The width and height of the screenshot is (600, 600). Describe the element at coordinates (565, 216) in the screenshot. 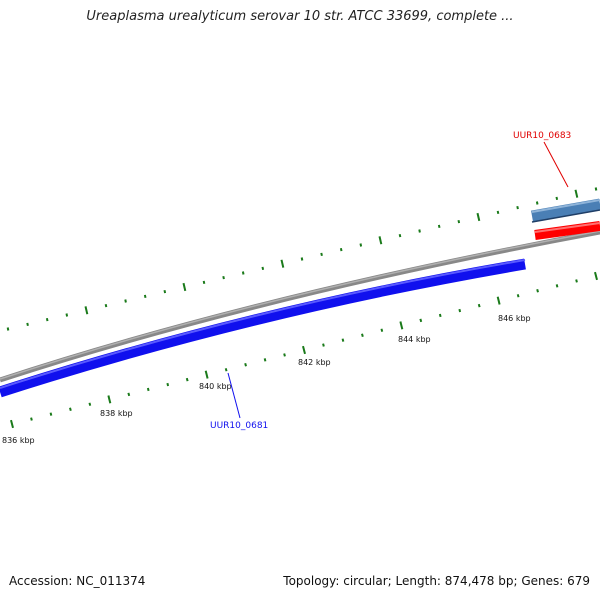

I see `gene-adjacent-bar-edge` at that location.